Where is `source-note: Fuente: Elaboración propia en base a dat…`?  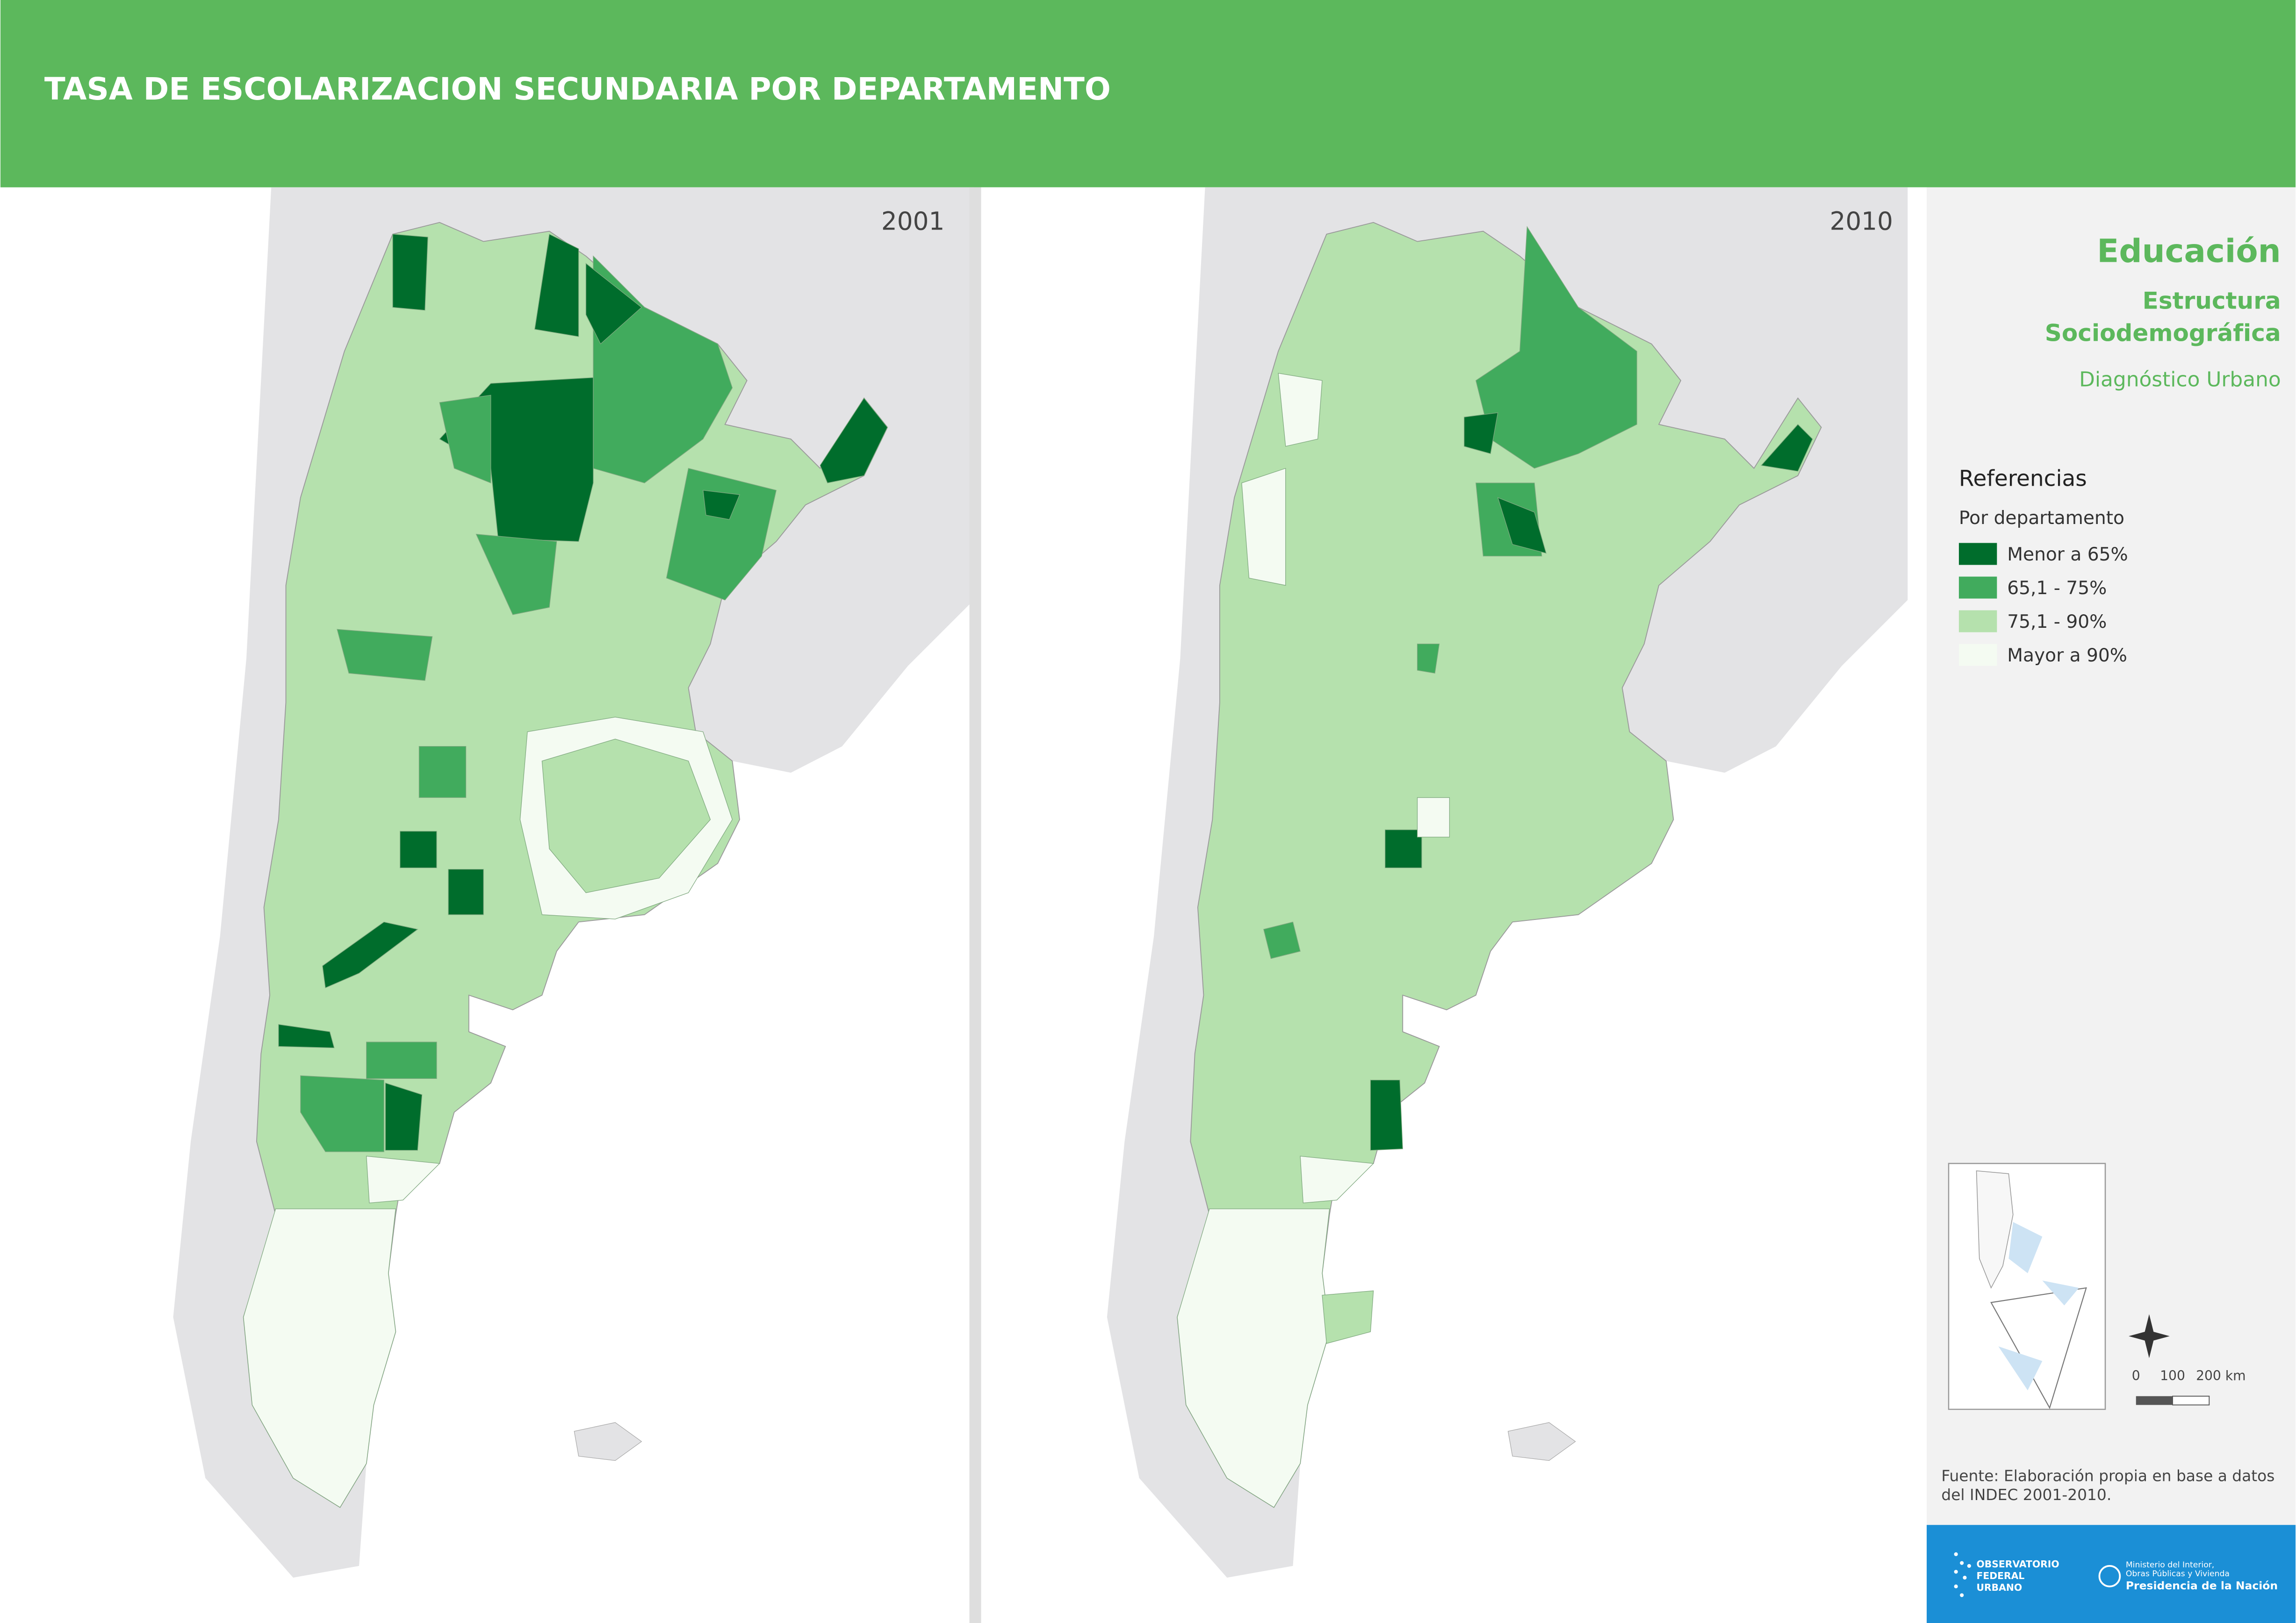 source-note: Fuente: Elaboración propia en base a dat… is located at coordinates (2107, 1475).